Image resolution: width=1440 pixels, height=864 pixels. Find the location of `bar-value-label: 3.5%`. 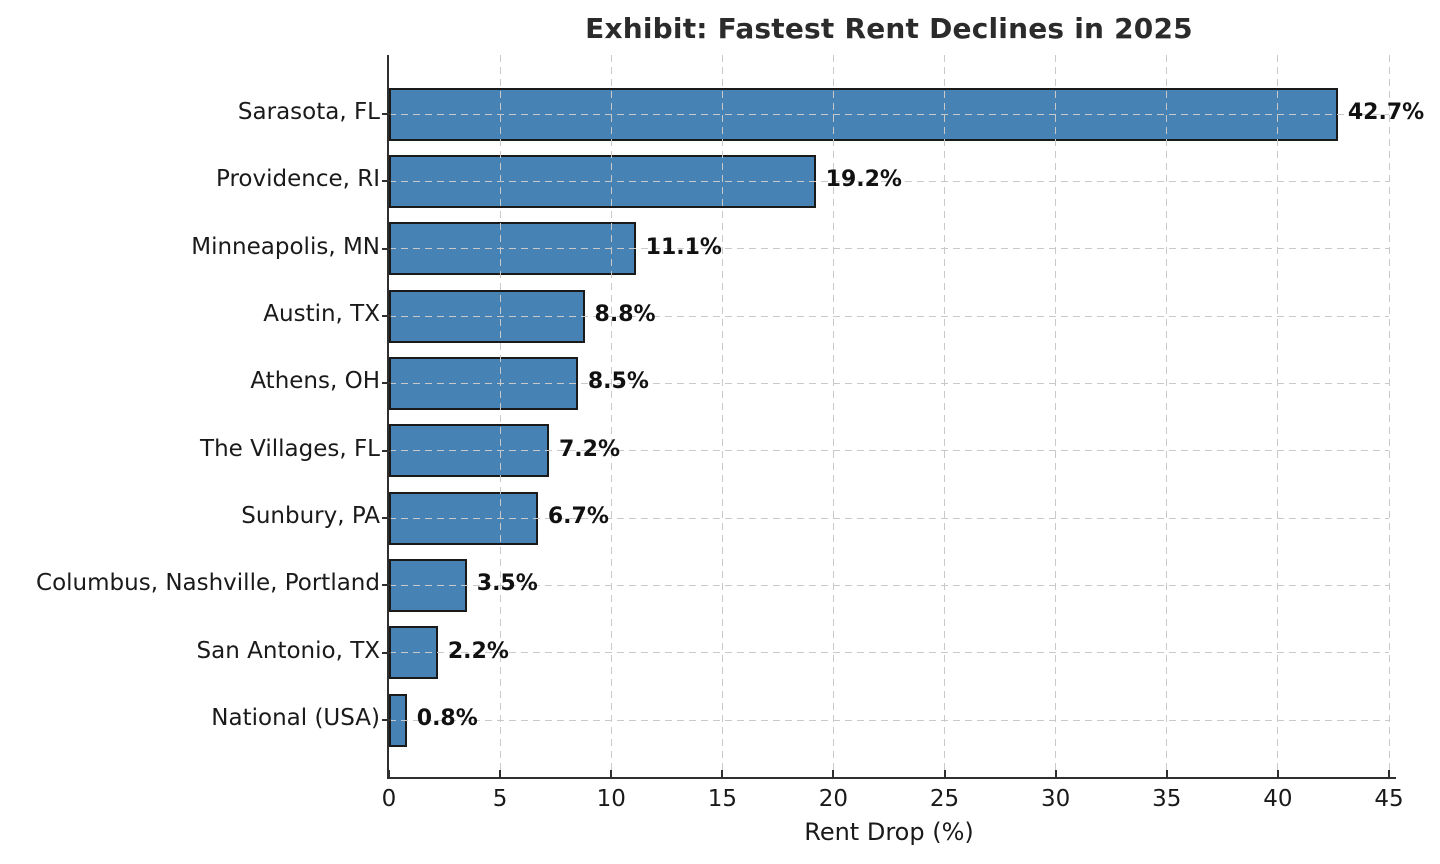

bar-value-label: 3.5% is located at coordinates (507, 584).